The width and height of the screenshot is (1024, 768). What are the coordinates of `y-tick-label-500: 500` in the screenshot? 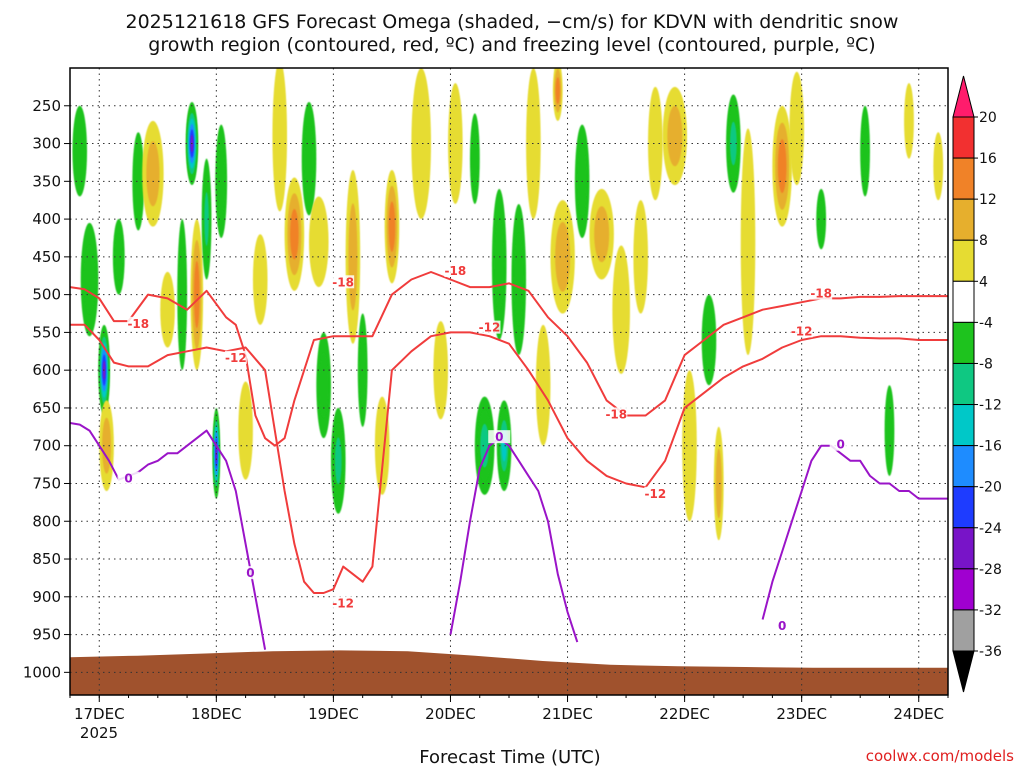 It's located at (46, 295).